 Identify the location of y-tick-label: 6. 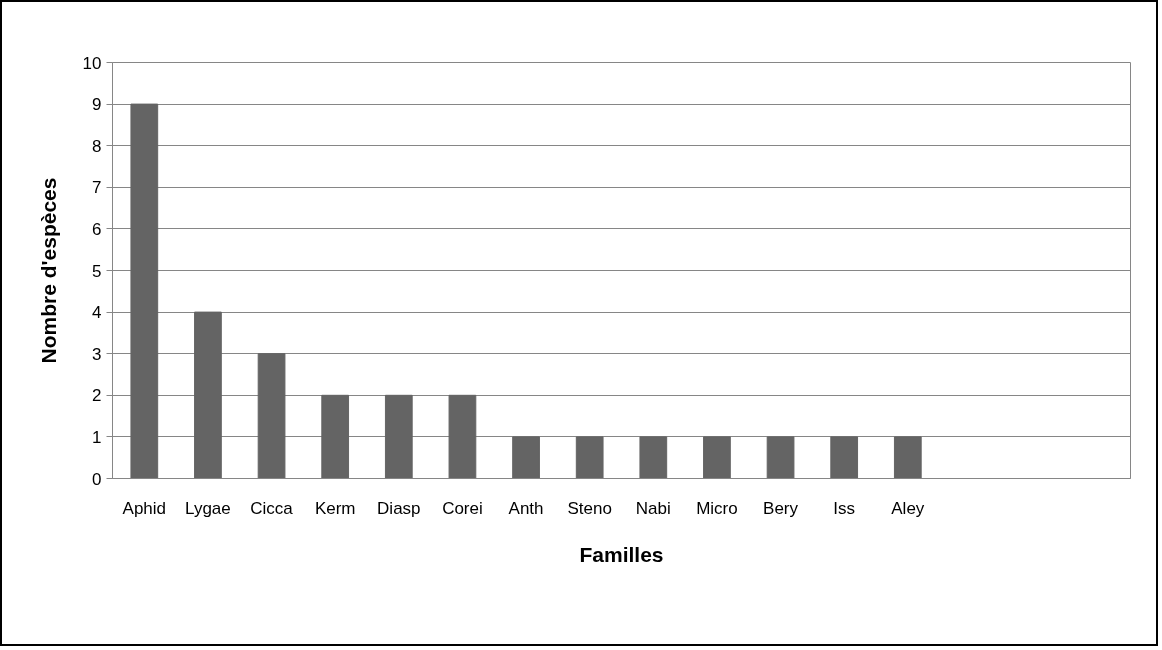
(97, 229).